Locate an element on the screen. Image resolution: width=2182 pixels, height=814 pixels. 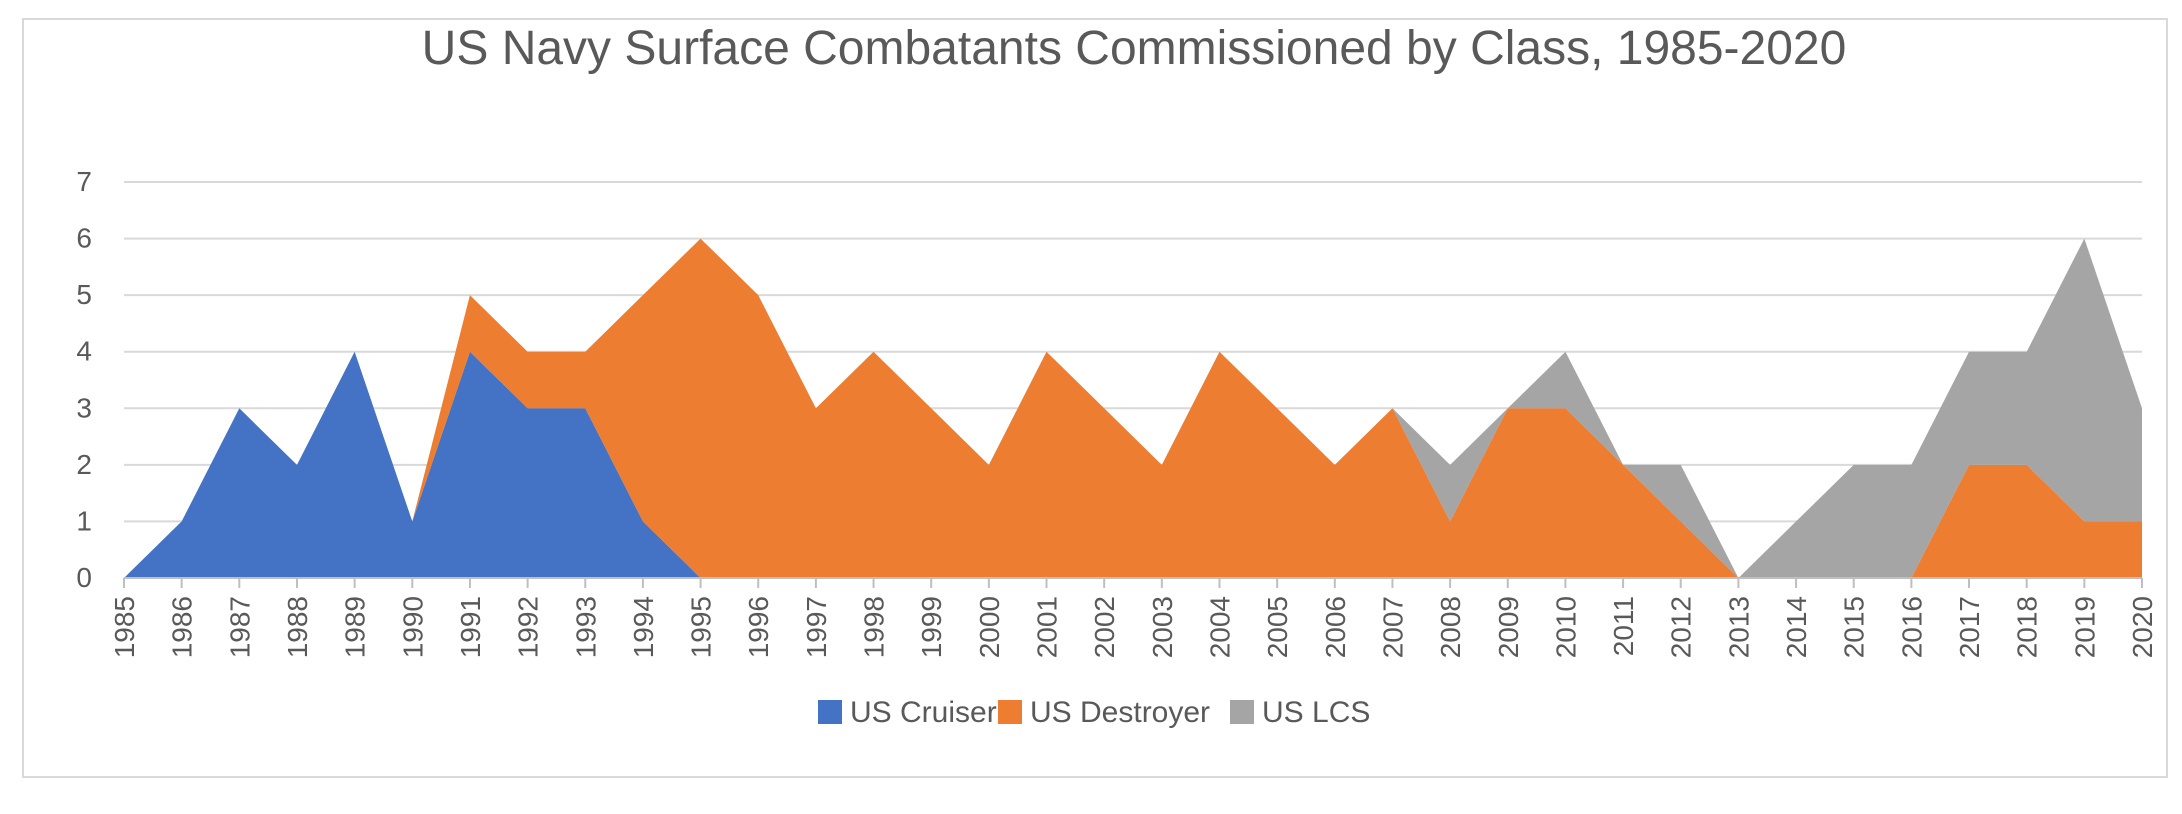
y-tick-label: 0 is located at coordinates (84, 577).